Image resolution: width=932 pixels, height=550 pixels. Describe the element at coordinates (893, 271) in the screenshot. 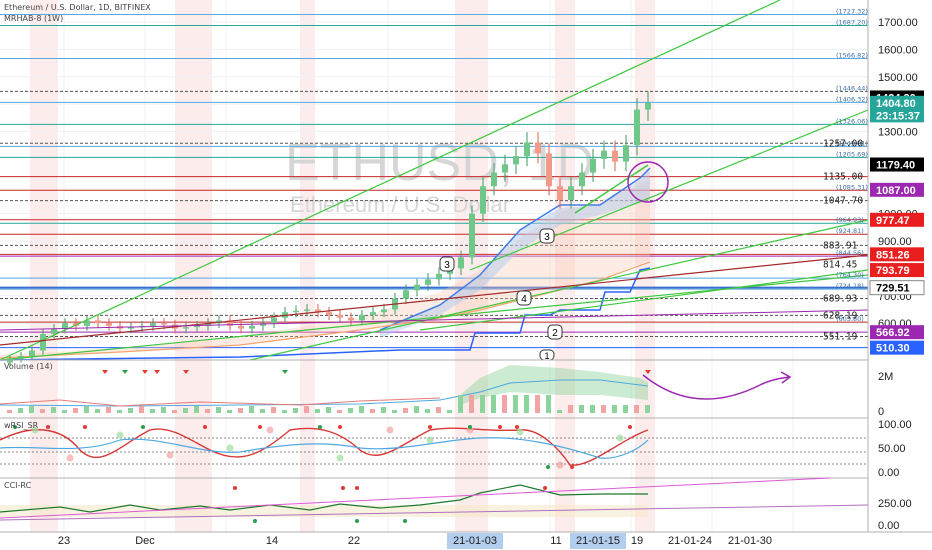

I see `price-tag-label: 793.79` at that location.